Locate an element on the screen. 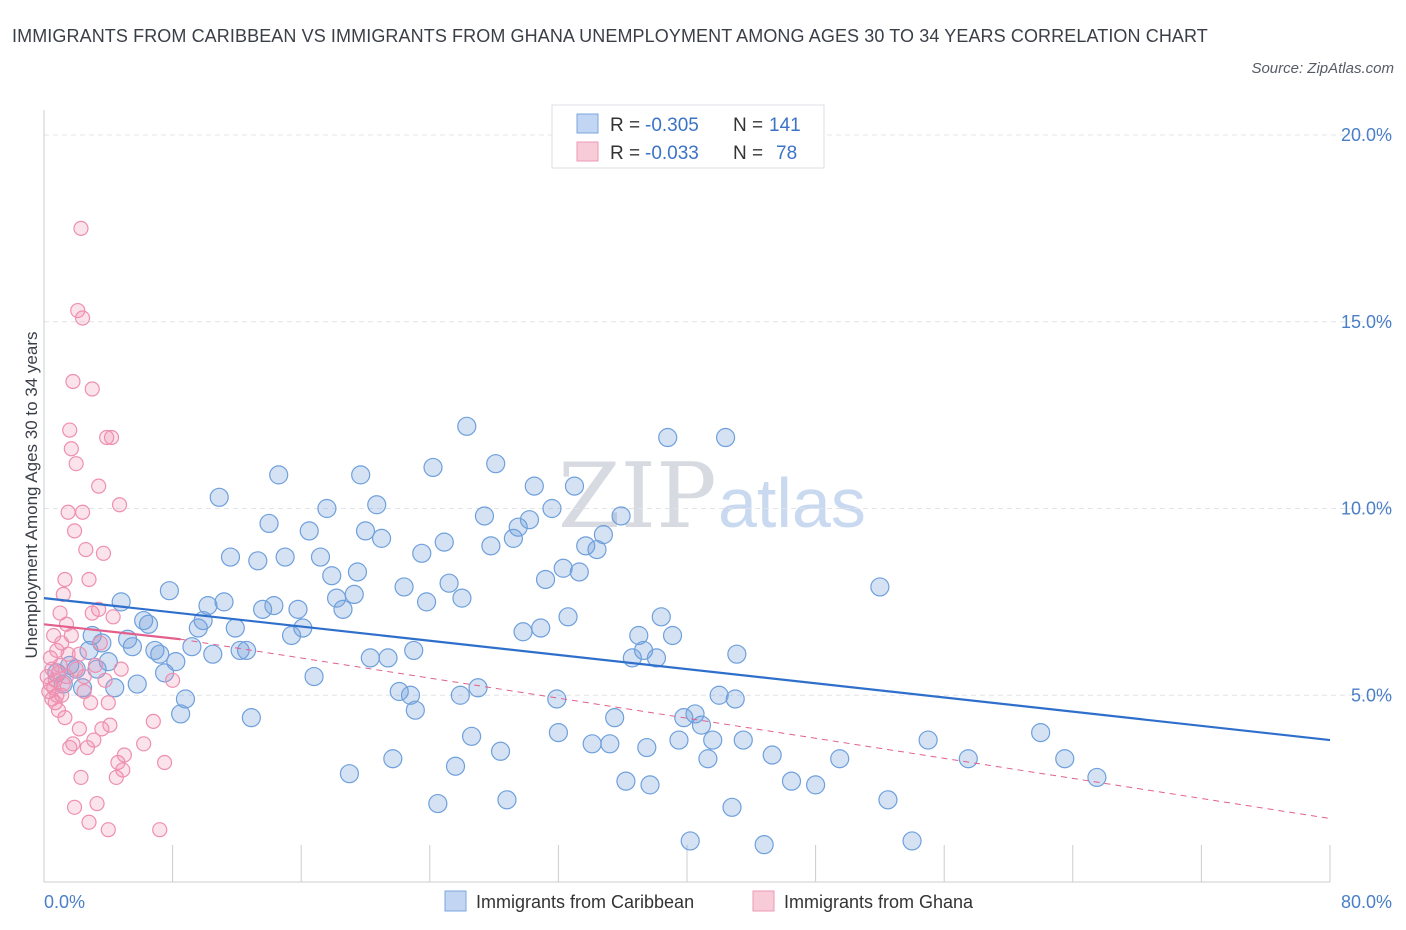 Image resolution: width=1406 pixels, height=930 pixels. legend-n-label-1: N = is located at coordinates (748, 125).